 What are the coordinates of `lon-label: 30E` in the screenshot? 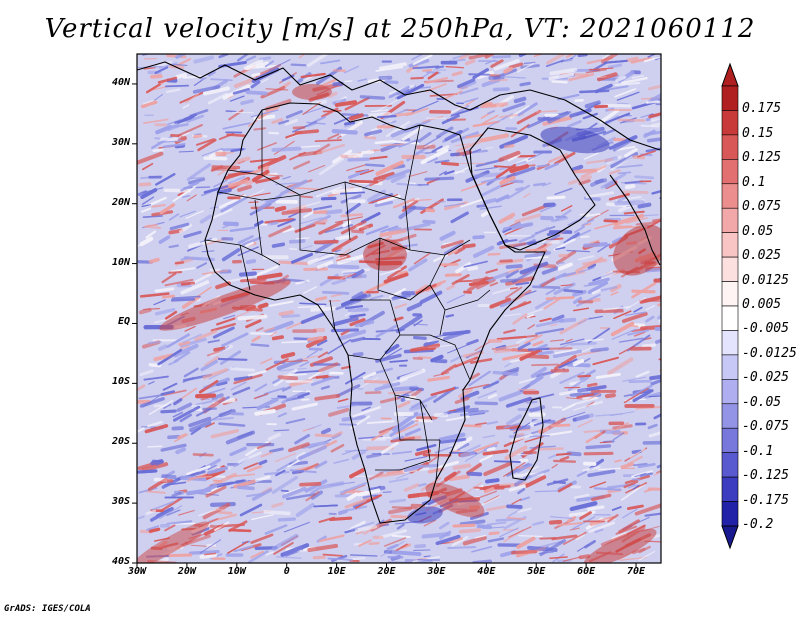 It's located at (436, 571).